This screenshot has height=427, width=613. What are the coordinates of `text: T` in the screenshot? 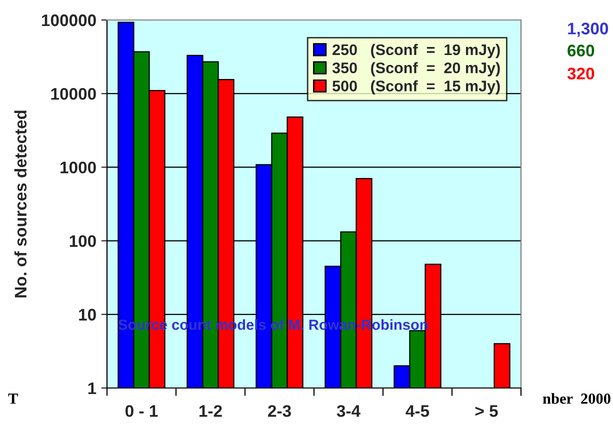 It's located at (13, 399).